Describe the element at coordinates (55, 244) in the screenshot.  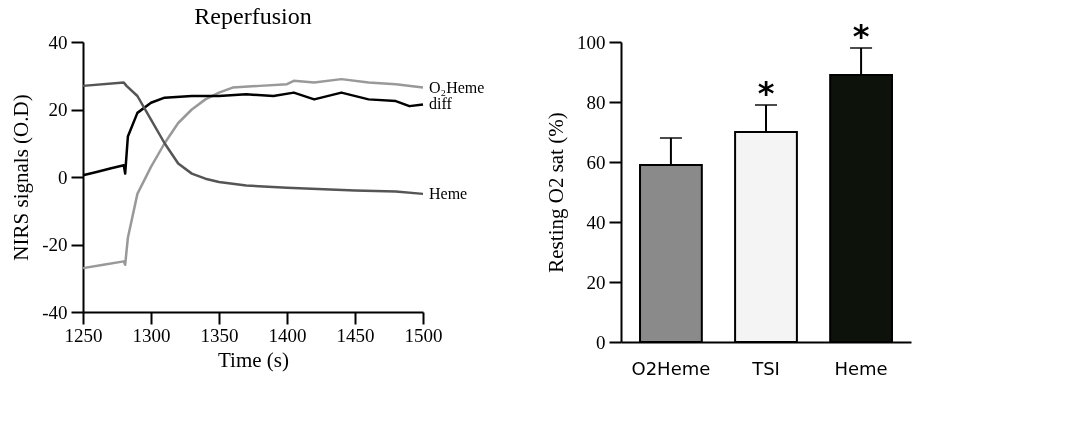
I see `y-tick-label: -20` at that location.